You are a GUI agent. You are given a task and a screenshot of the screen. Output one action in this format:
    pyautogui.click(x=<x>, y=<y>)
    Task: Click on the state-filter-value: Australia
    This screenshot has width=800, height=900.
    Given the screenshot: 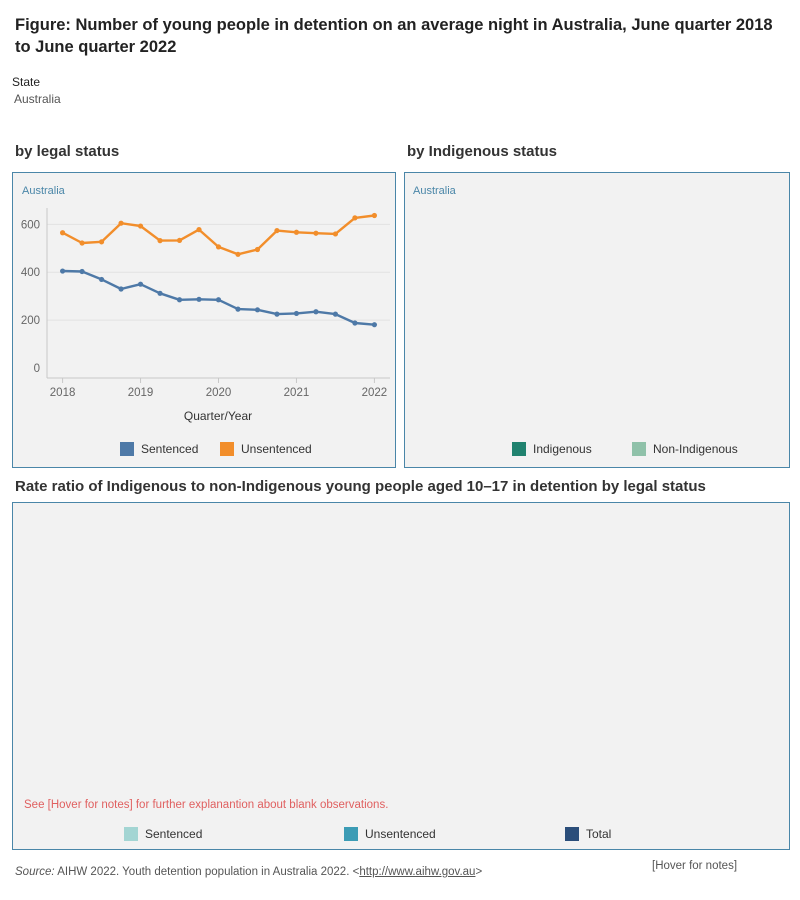 What is the action you would take?
    pyautogui.click(x=37, y=99)
    